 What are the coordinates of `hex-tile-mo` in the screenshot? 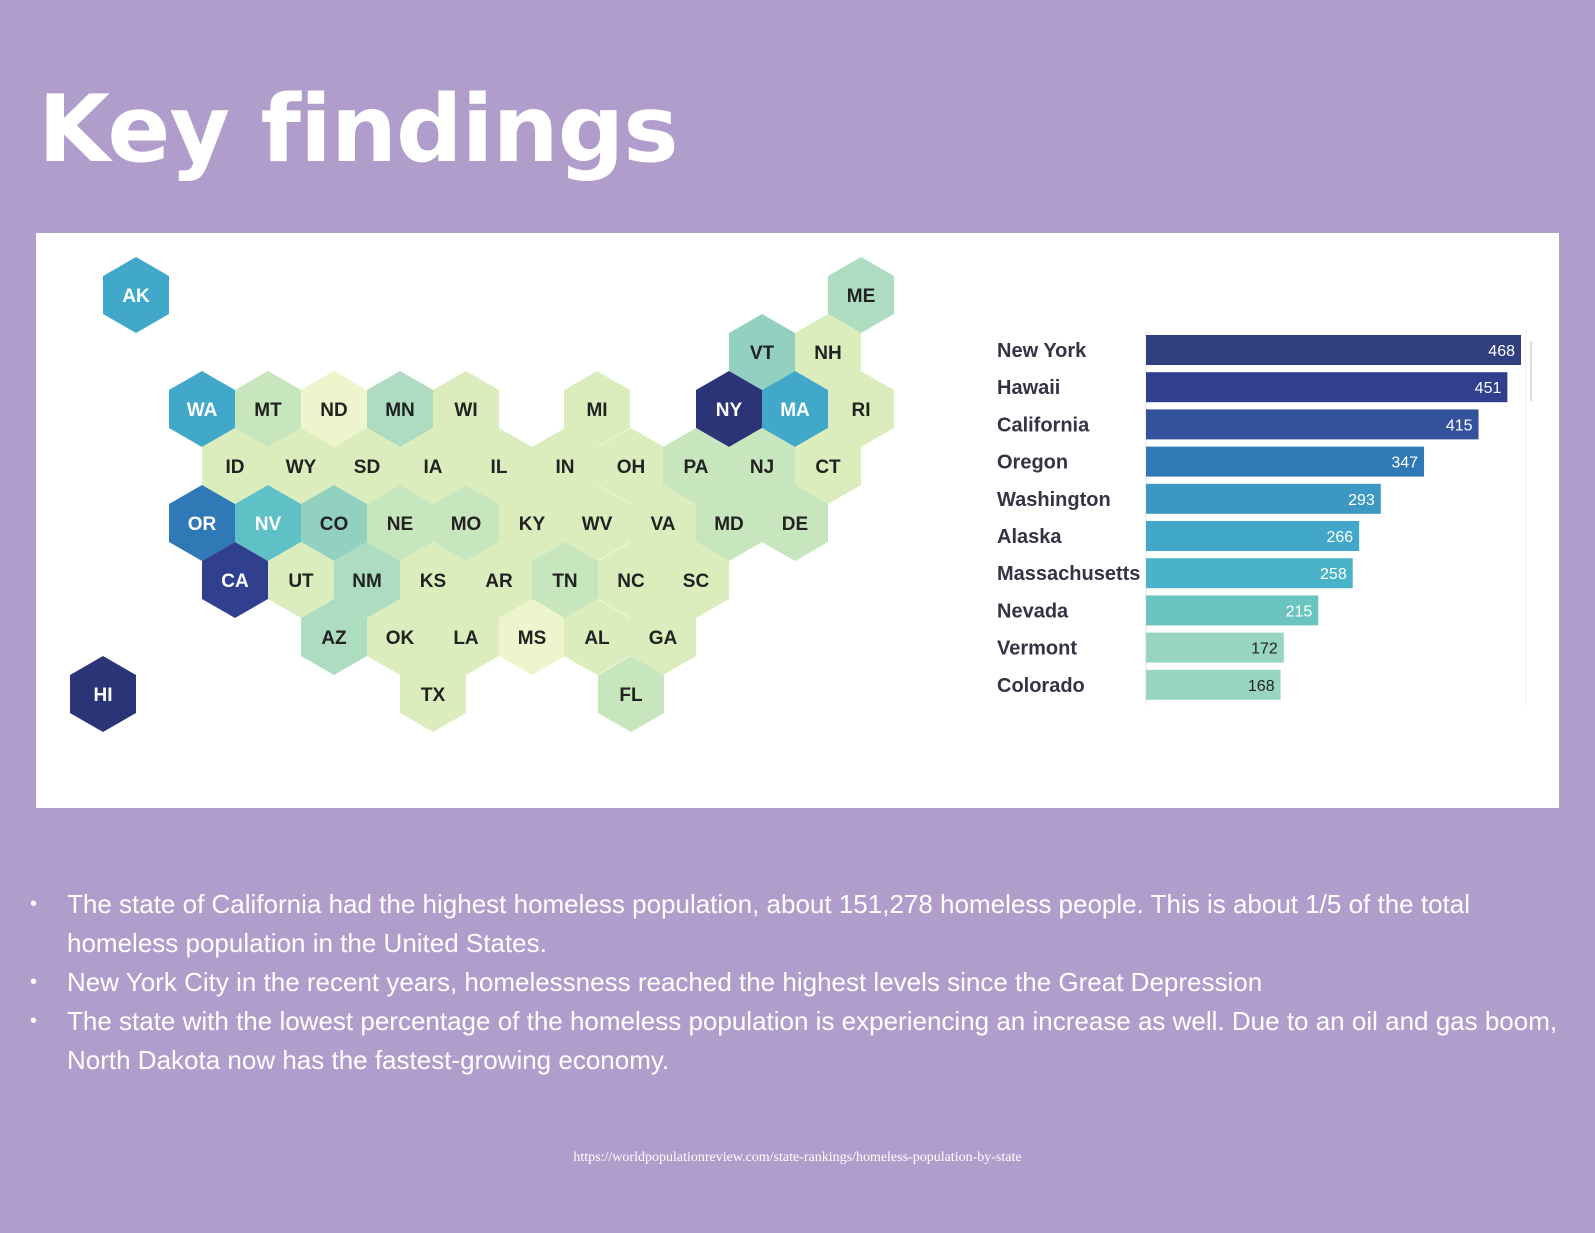 It's located at (466, 523).